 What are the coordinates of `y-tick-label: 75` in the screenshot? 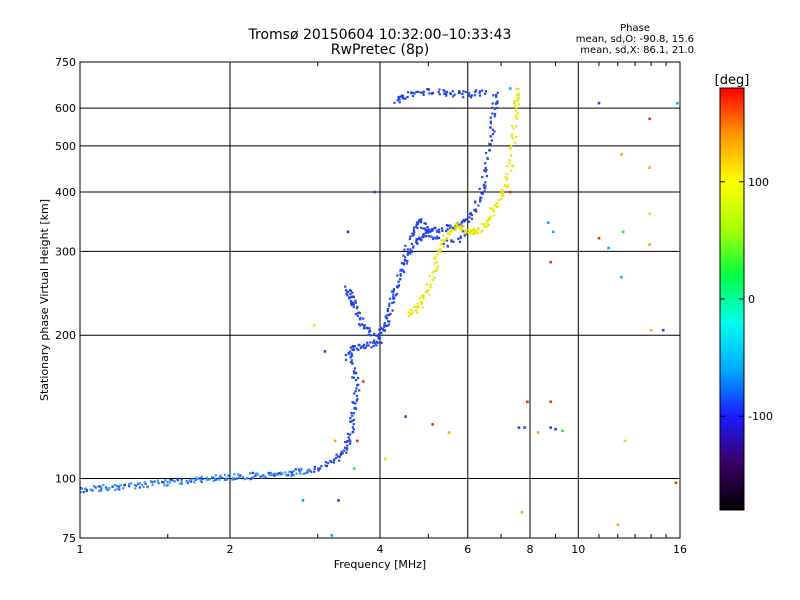 It's located at (69, 538).